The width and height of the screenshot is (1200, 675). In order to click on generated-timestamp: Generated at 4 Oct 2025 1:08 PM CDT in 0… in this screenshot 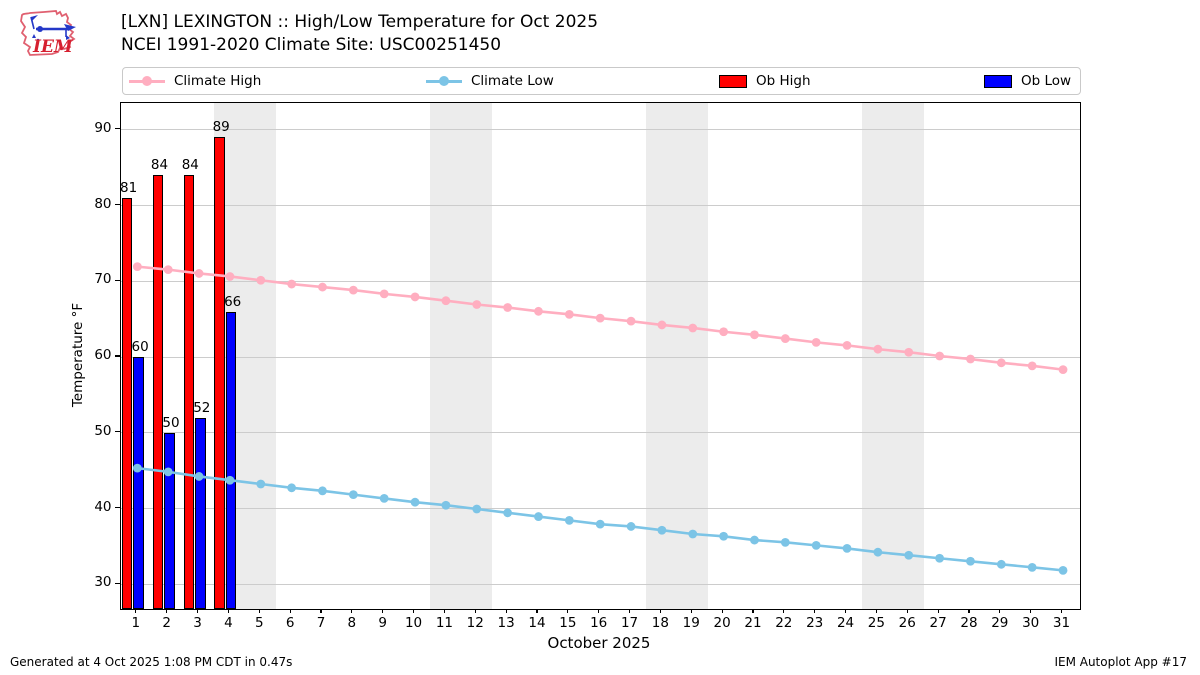, I will do `click(151, 662)`.